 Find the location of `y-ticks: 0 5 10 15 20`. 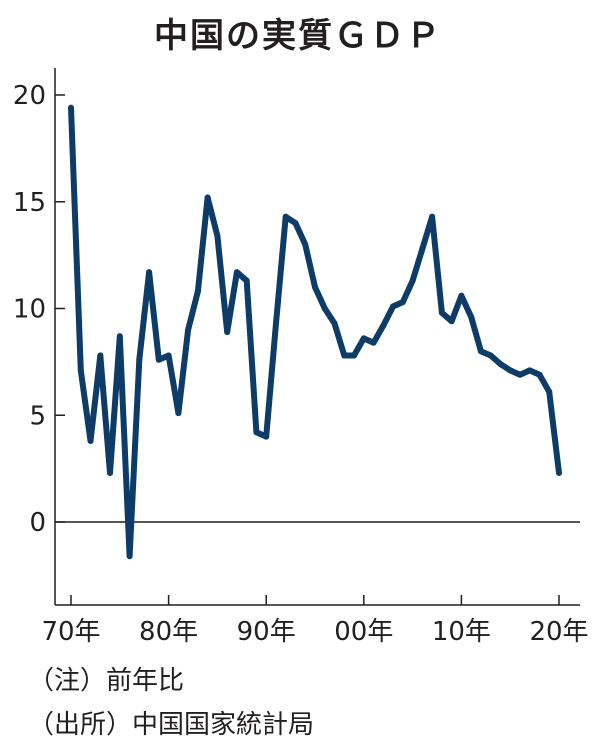

y-ticks: 0 5 10 15 20 is located at coordinates (39, 309).